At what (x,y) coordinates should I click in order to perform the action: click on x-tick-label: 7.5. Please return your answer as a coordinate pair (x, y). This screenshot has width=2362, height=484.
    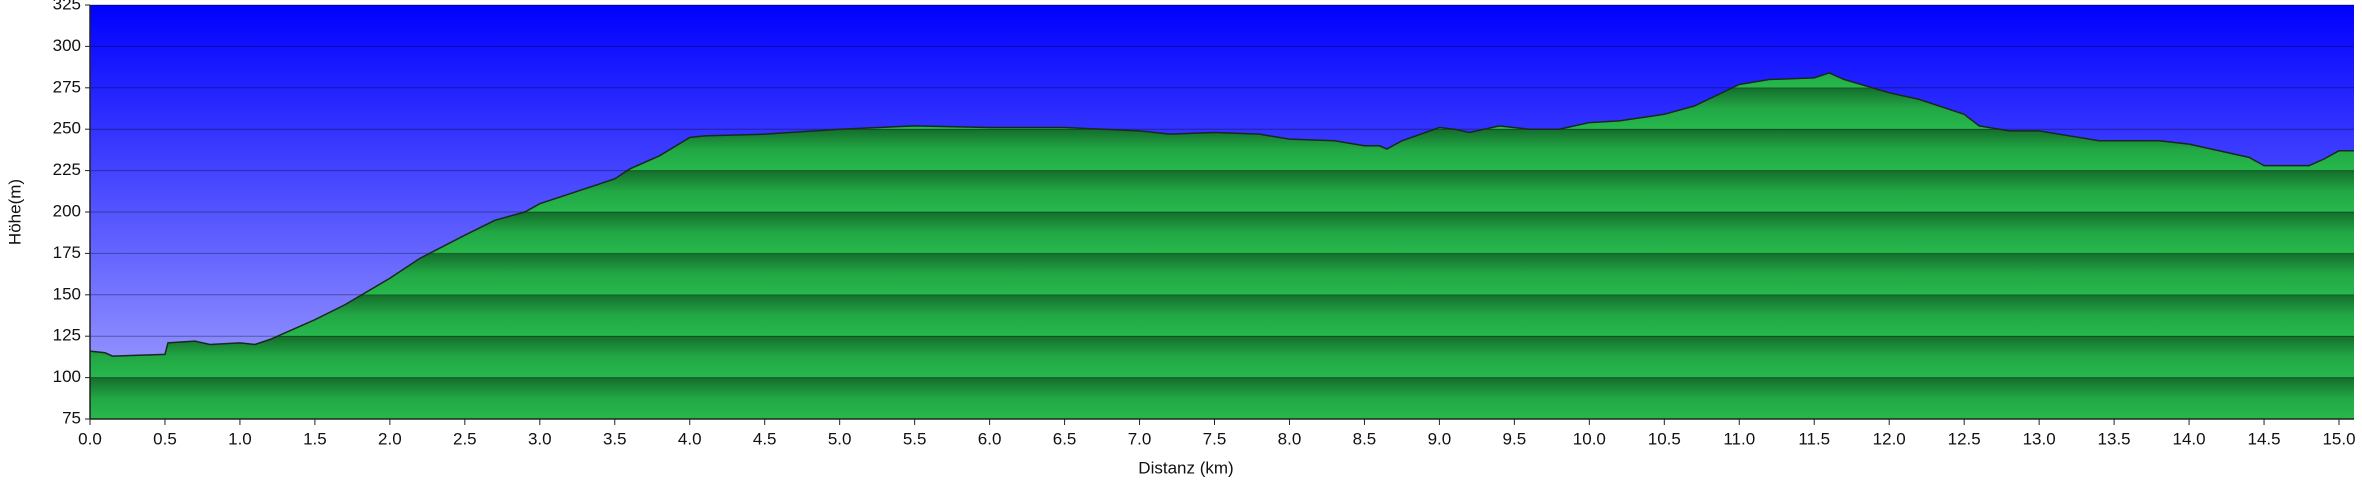
    Looking at the image, I should click on (1215, 438).